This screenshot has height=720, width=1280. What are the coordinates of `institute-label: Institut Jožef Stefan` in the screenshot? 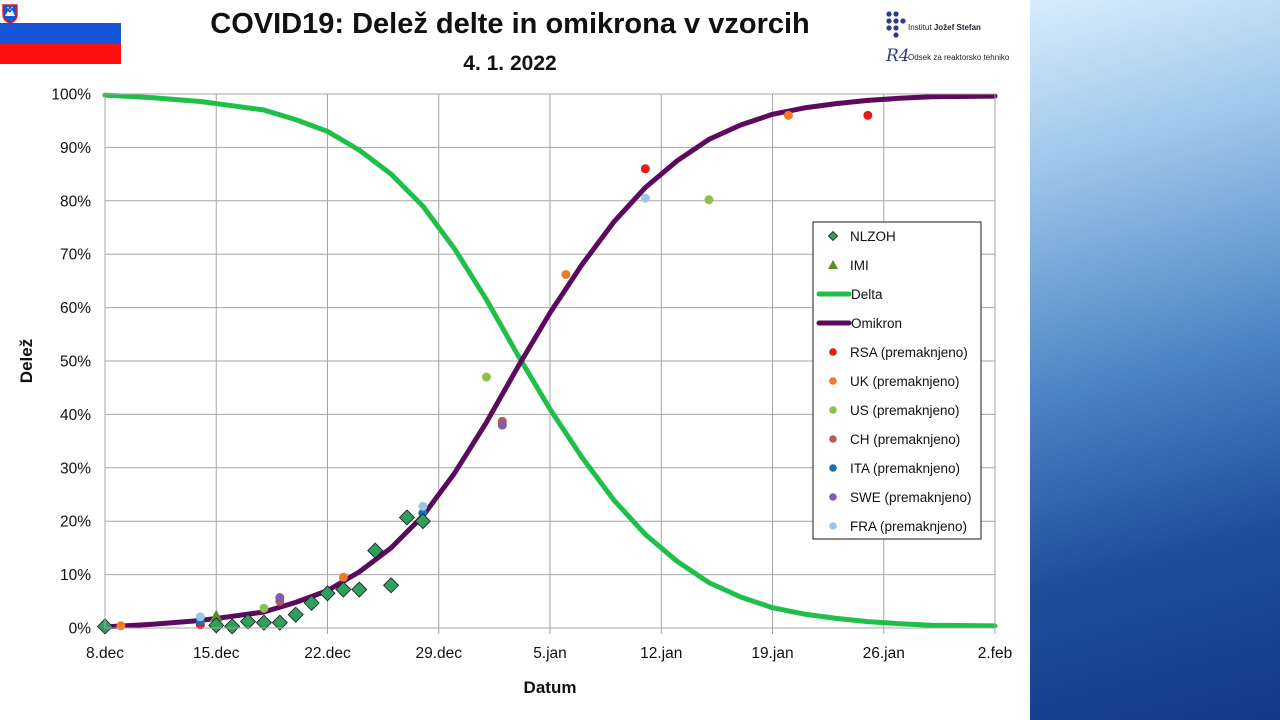 It's located at (944, 27).